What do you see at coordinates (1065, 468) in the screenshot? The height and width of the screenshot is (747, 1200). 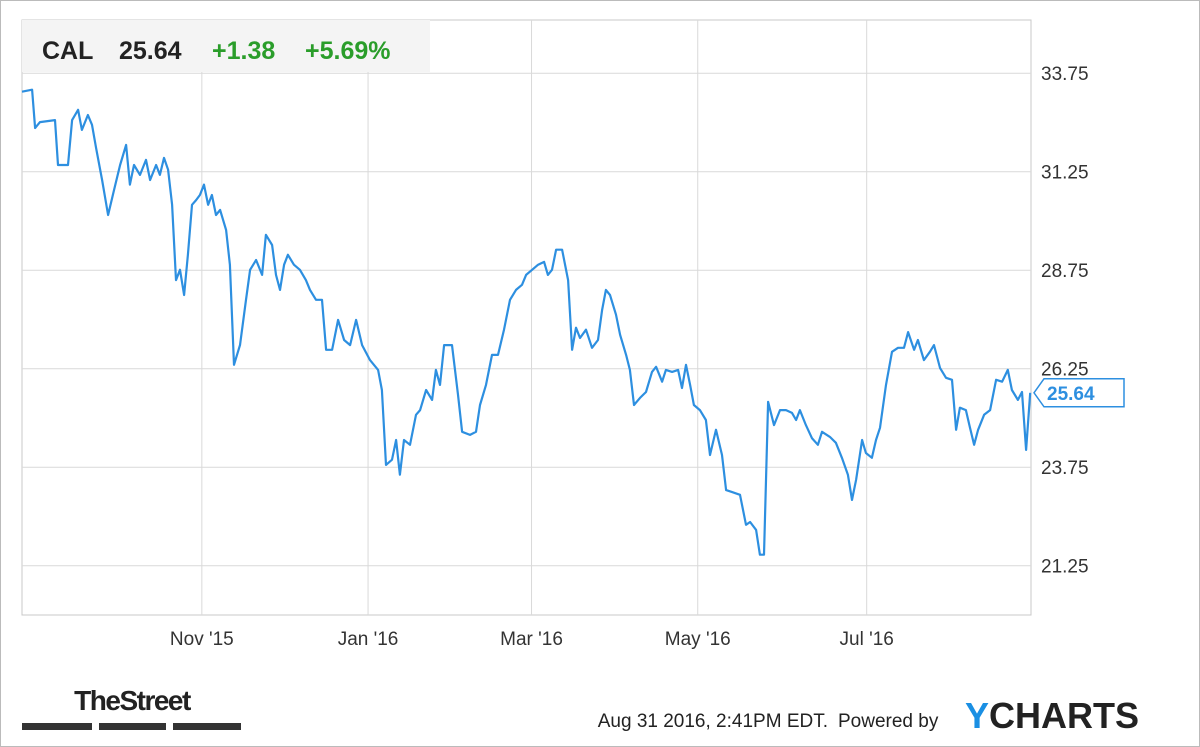 I see `y-tick-label: 23.75` at bounding box center [1065, 468].